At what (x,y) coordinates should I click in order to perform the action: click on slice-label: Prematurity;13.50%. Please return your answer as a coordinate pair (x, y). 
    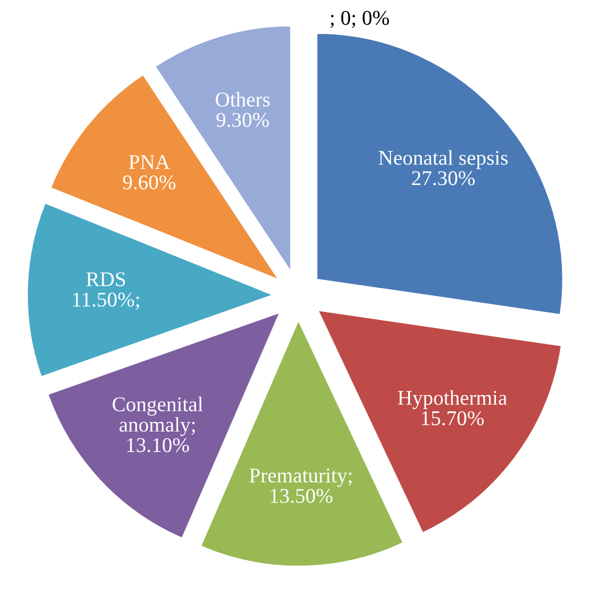
    Looking at the image, I should click on (301, 486).